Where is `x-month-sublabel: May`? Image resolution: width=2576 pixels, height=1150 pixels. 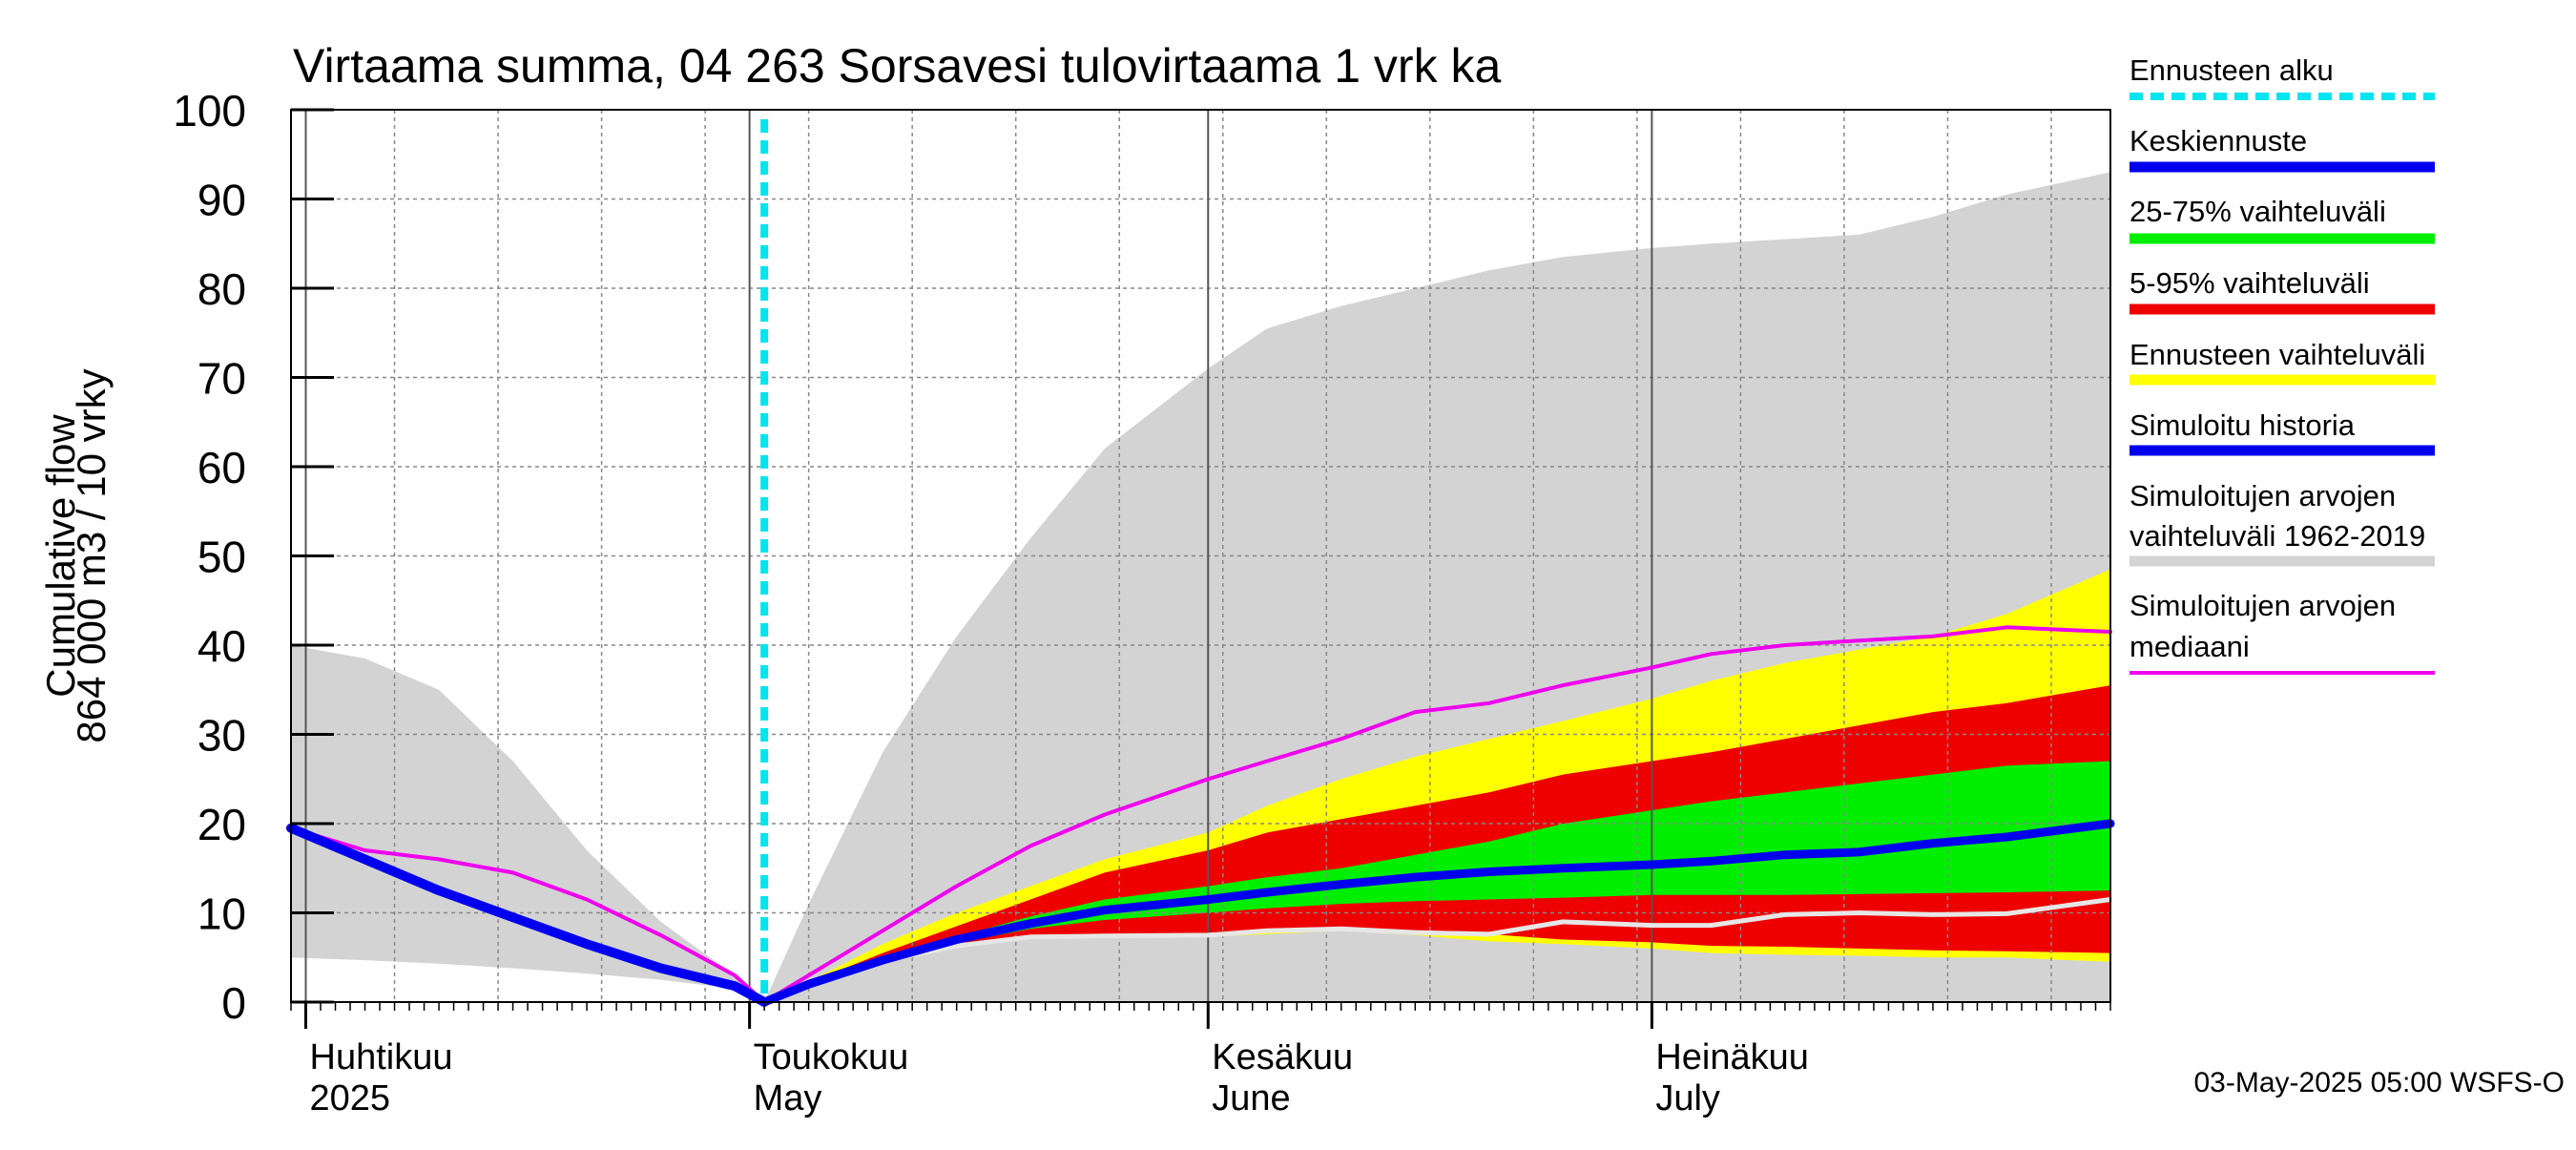 x-month-sublabel: May is located at coordinates (788, 1098).